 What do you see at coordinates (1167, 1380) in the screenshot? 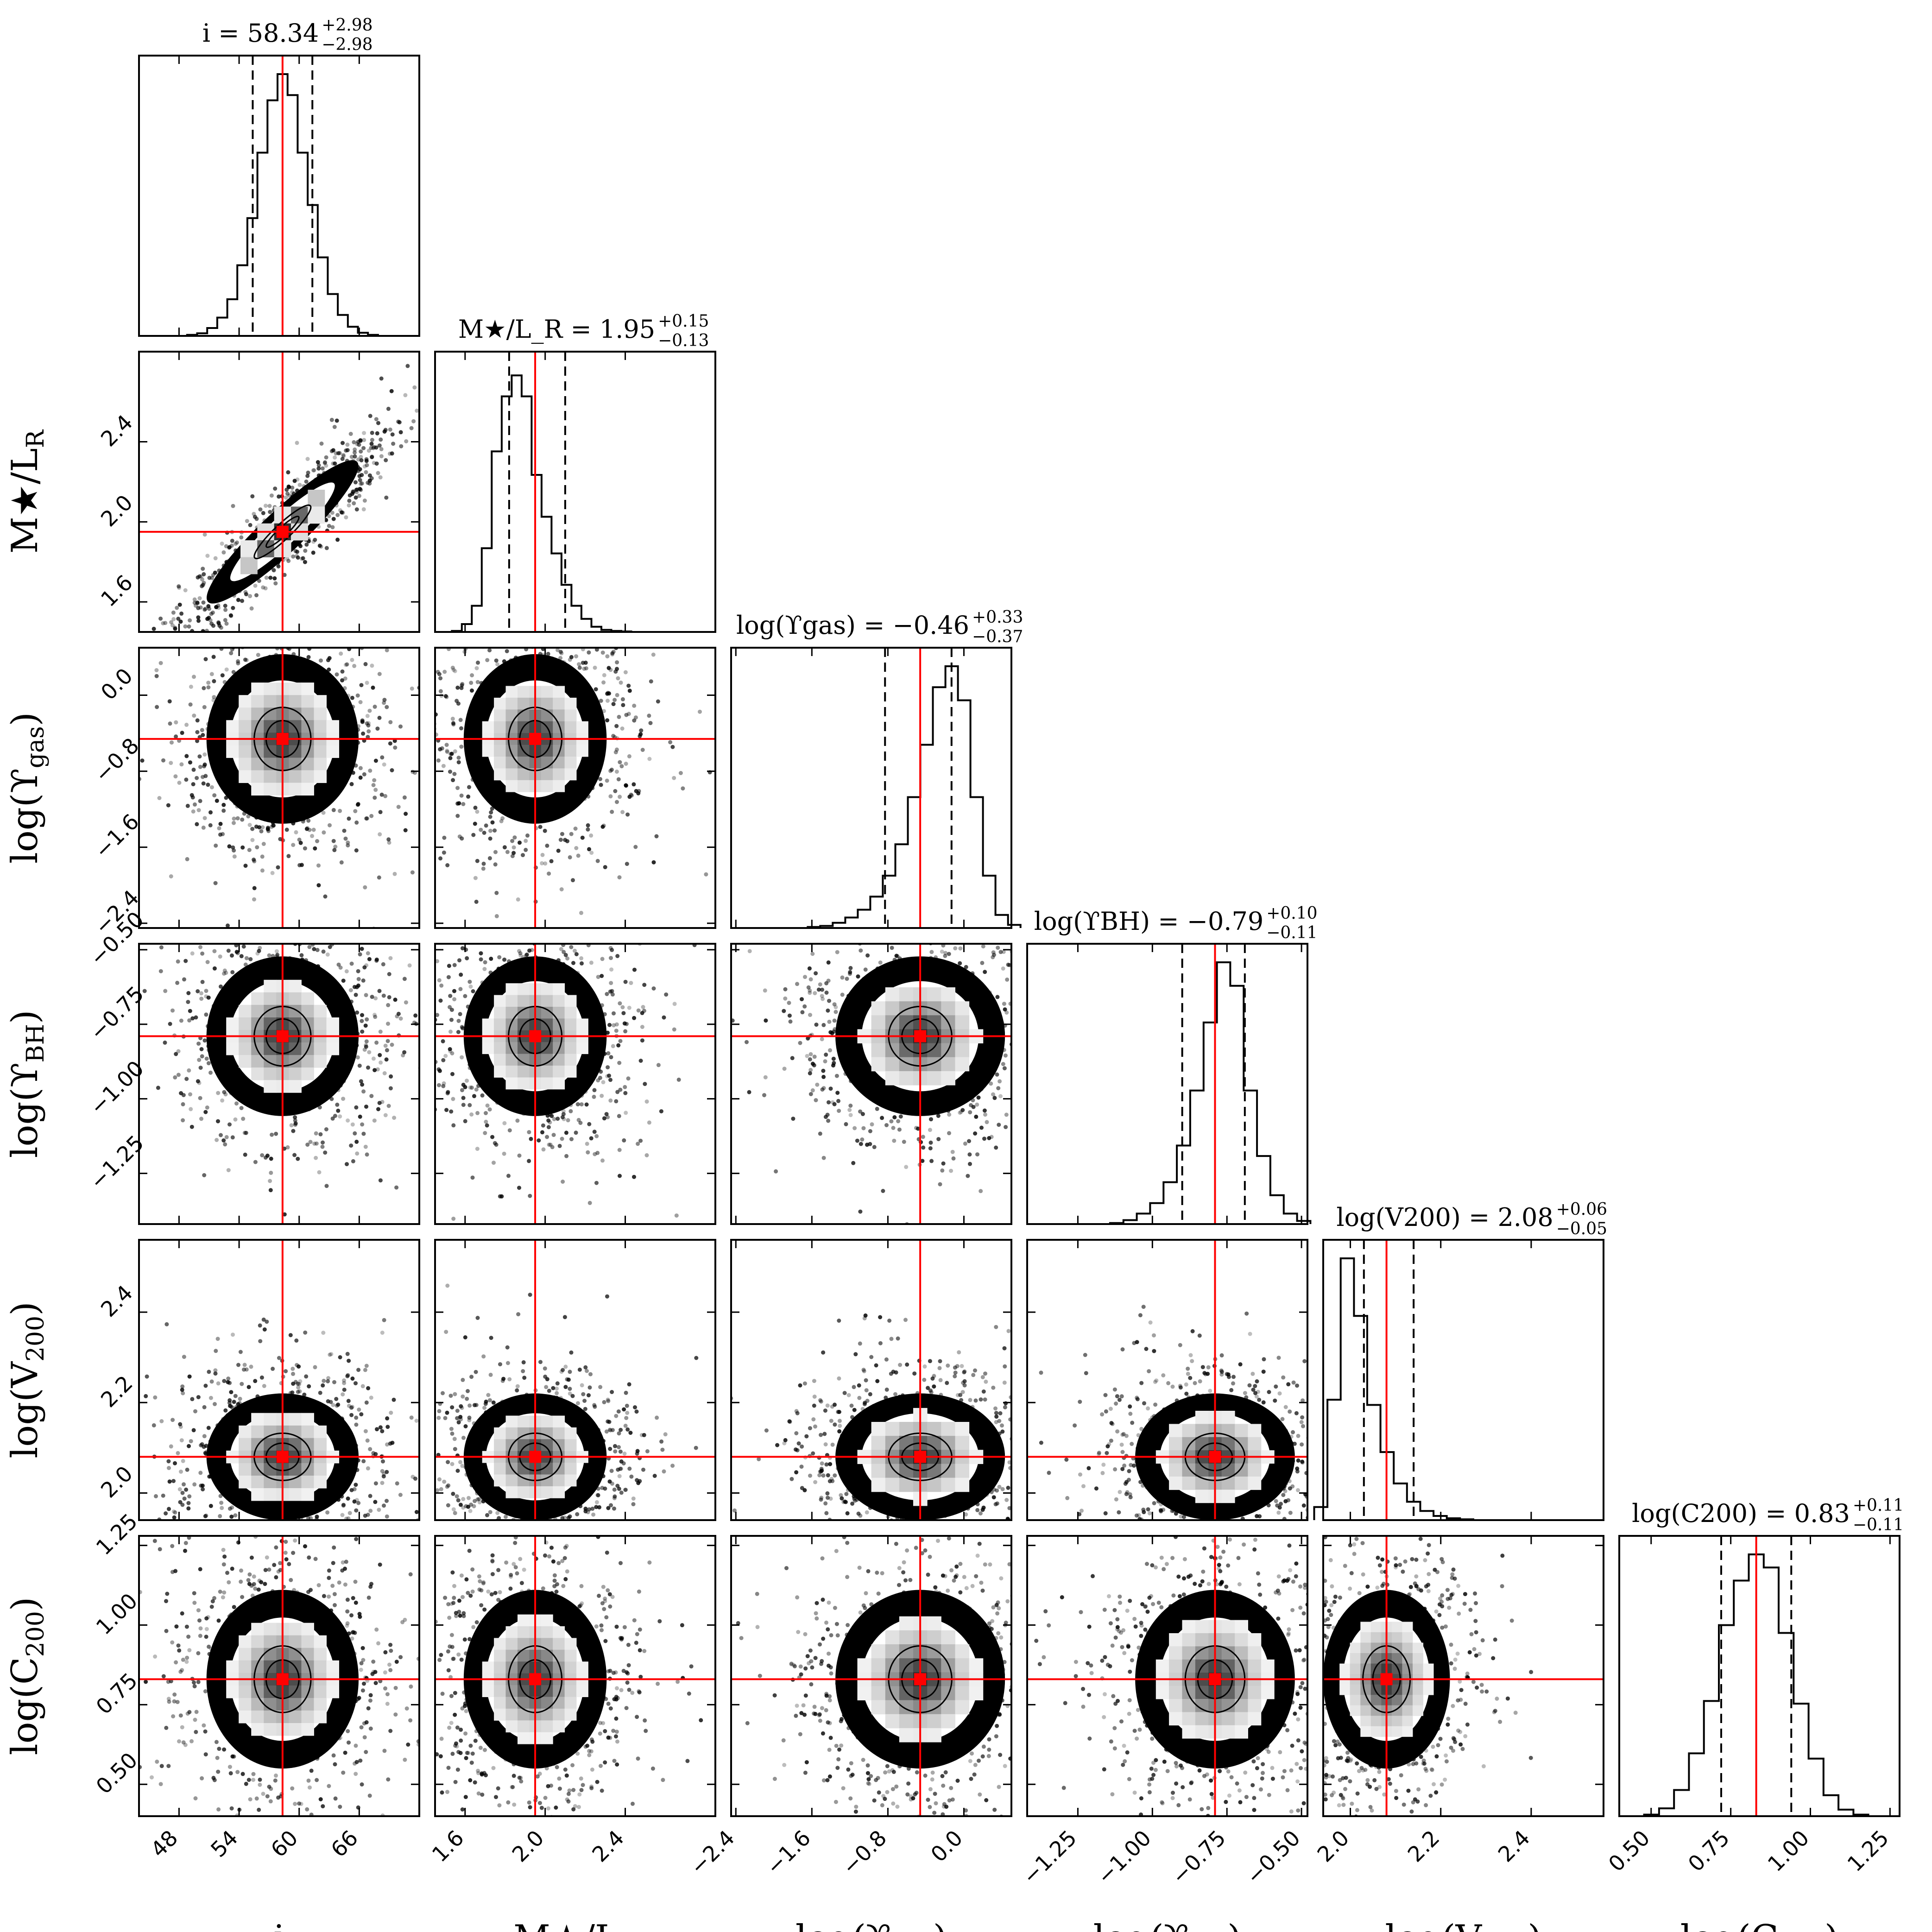
I see `panel-frame` at bounding box center [1167, 1380].